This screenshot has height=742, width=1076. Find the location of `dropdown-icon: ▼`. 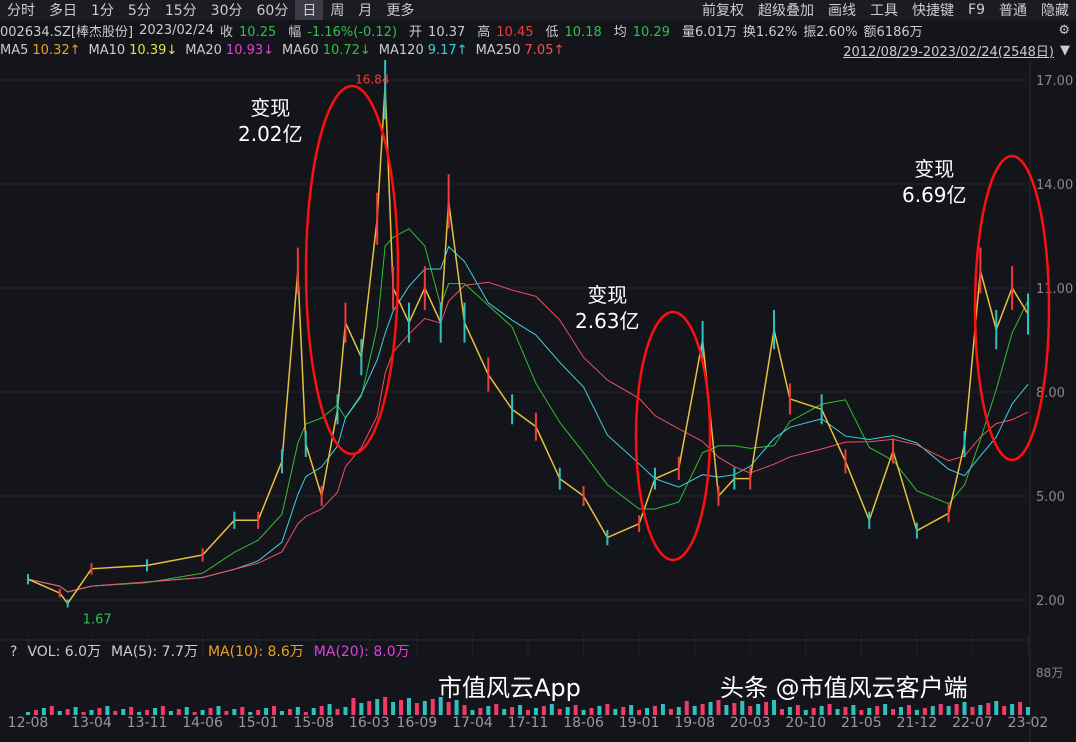

dropdown-icon: ▼ is located at coordinates (1065, 50).